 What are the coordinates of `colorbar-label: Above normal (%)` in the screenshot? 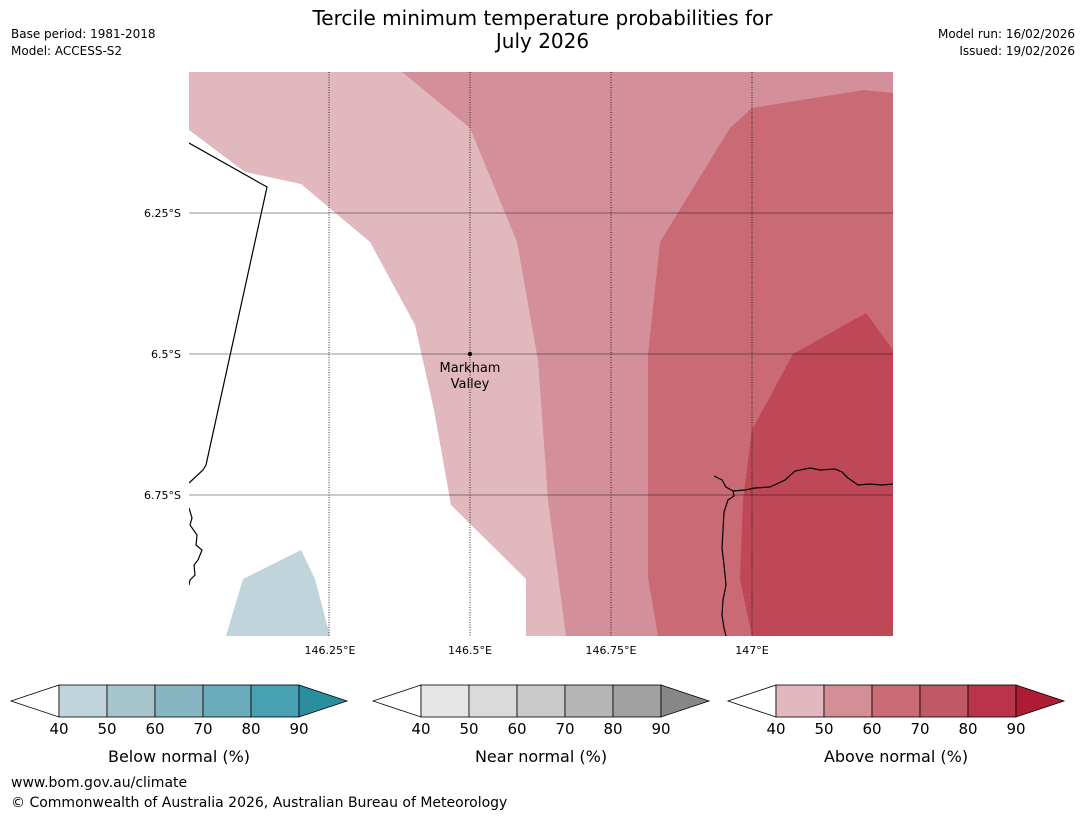 It's located at (896, 756).